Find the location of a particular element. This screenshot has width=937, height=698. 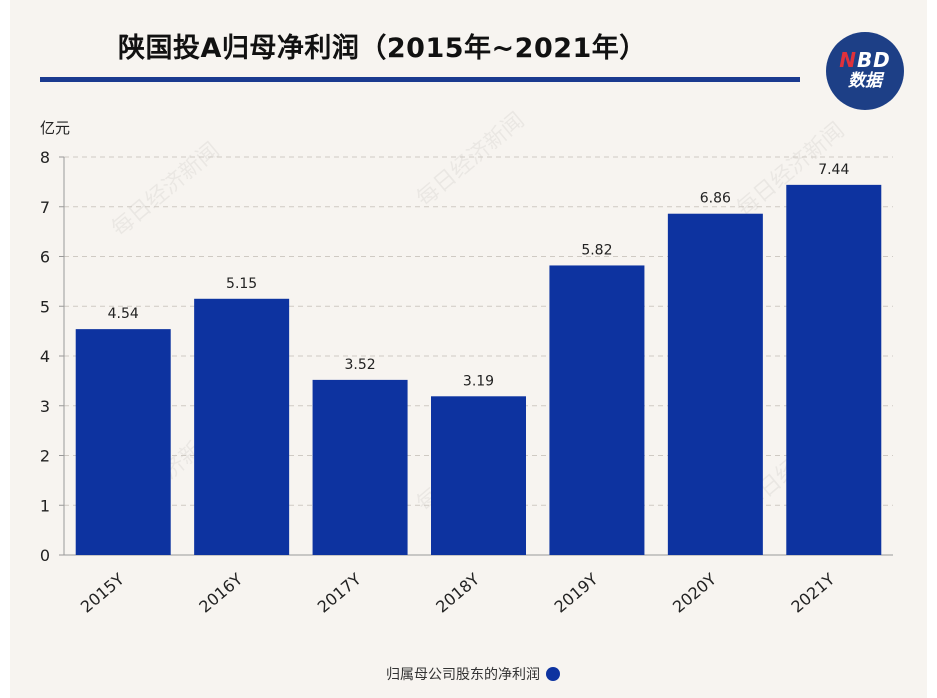

x-tick-labels: 2015Y 2016Y 2017Y 2018Y 2019Y 2020Y 2021Y is located at coordinates (458, 592).